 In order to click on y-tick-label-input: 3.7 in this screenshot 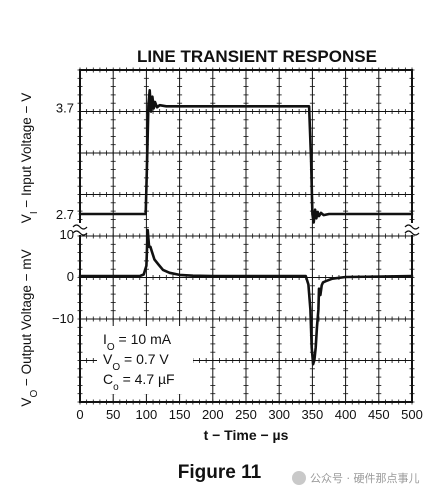, I will do `click(65, 107)`.